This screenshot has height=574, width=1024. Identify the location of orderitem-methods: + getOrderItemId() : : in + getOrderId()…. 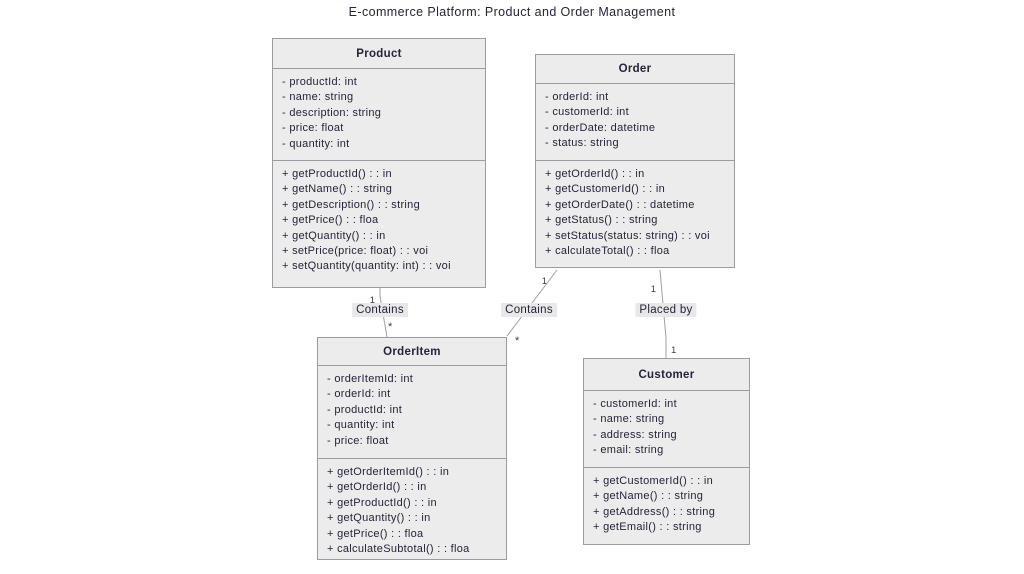
(412, 511).